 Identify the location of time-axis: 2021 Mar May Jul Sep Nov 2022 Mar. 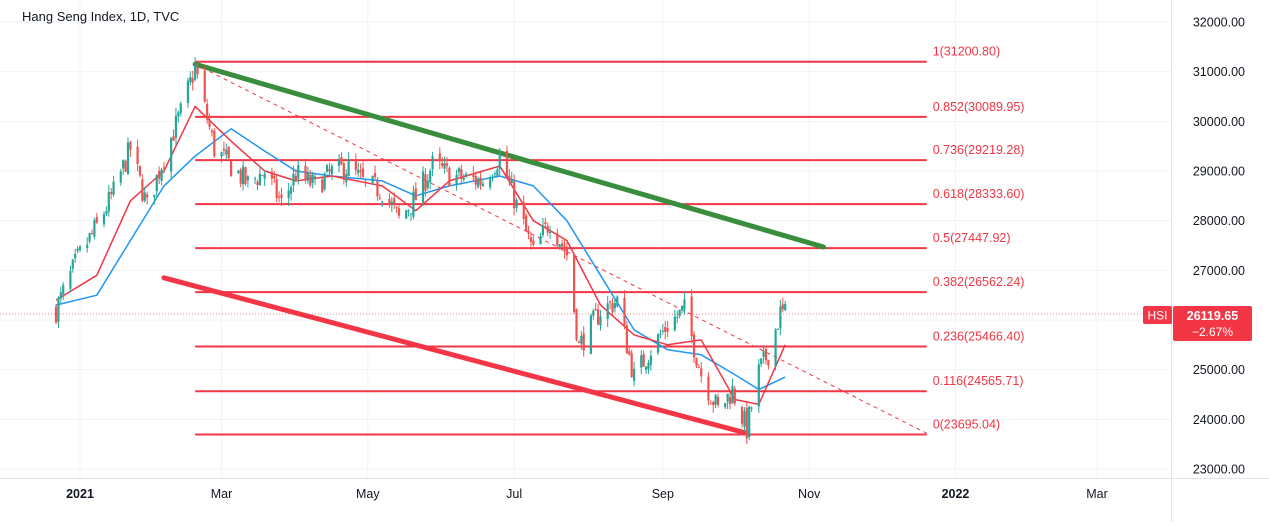
(587, 494).